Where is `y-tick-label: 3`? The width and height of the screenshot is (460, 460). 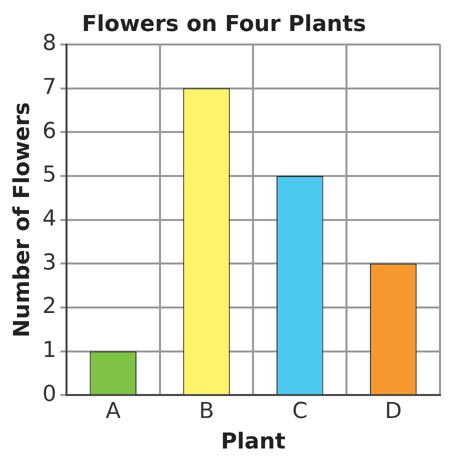
y-tick-label: 3 is located at coordinates (49, 263).